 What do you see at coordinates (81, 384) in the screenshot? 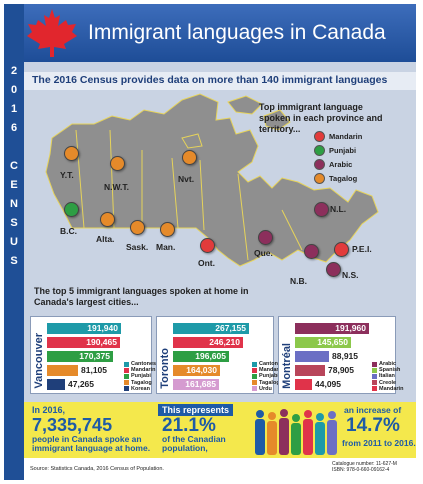
I see `bar-value-label: 47,265` at bounding box center [81, 384].